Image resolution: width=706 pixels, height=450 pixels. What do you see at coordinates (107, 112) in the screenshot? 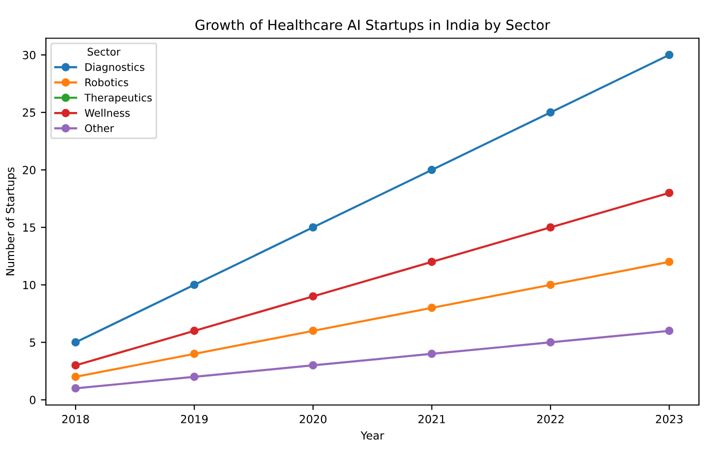
I see `legend-label: Wellness` at bounding box center [107, 112].